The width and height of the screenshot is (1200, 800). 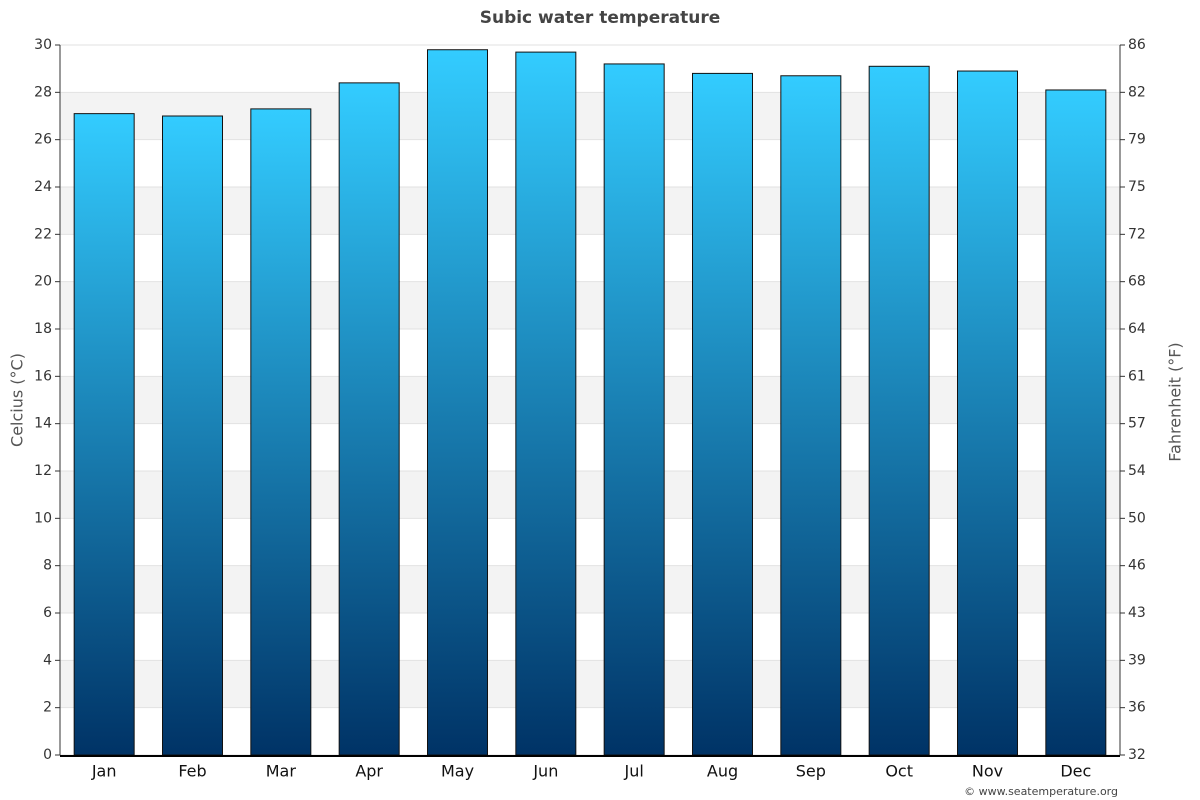 I want to click on y2-tick-label: 64, so click(x=1137, y=329).